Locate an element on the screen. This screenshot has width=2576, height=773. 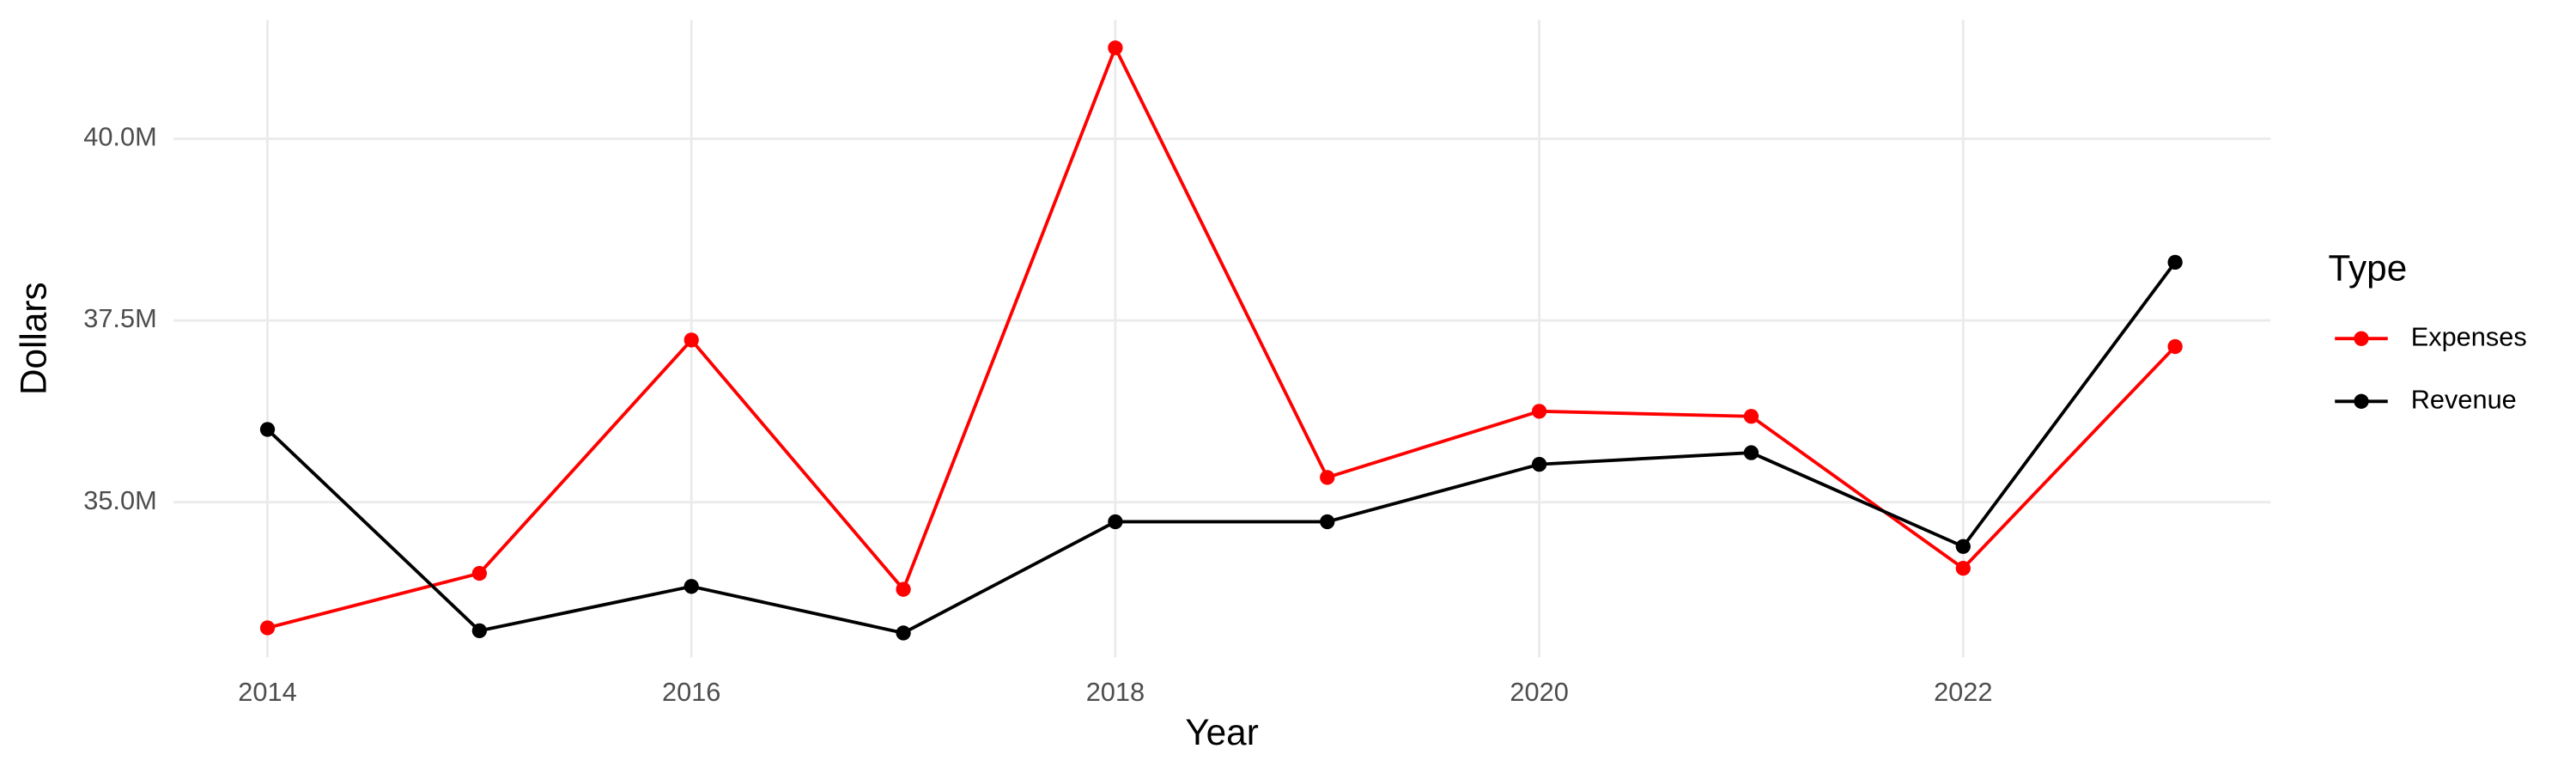
x-tick-label: 2018 is located at coordinates (1115, 692).